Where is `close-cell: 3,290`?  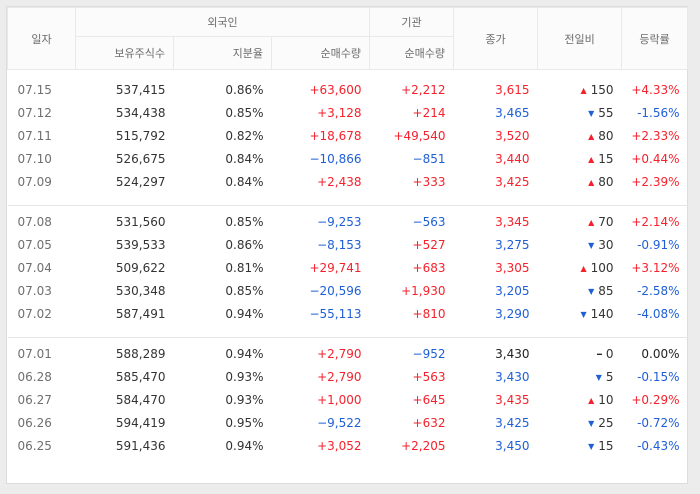
close-cell: 3,290 is located at coordinates (512, 313).